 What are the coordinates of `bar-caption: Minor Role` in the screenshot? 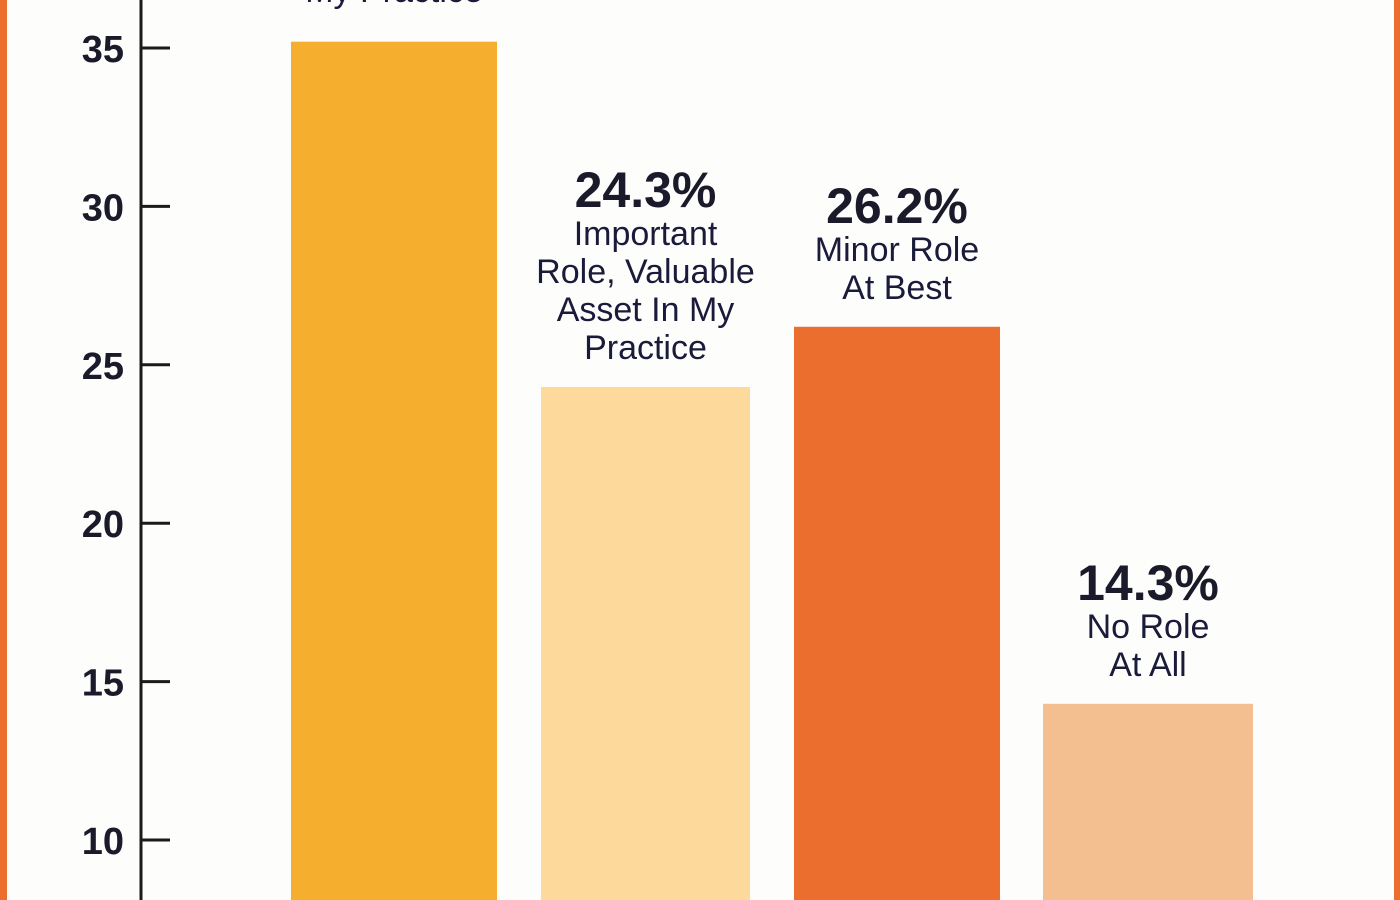 It's located at (897, 250).